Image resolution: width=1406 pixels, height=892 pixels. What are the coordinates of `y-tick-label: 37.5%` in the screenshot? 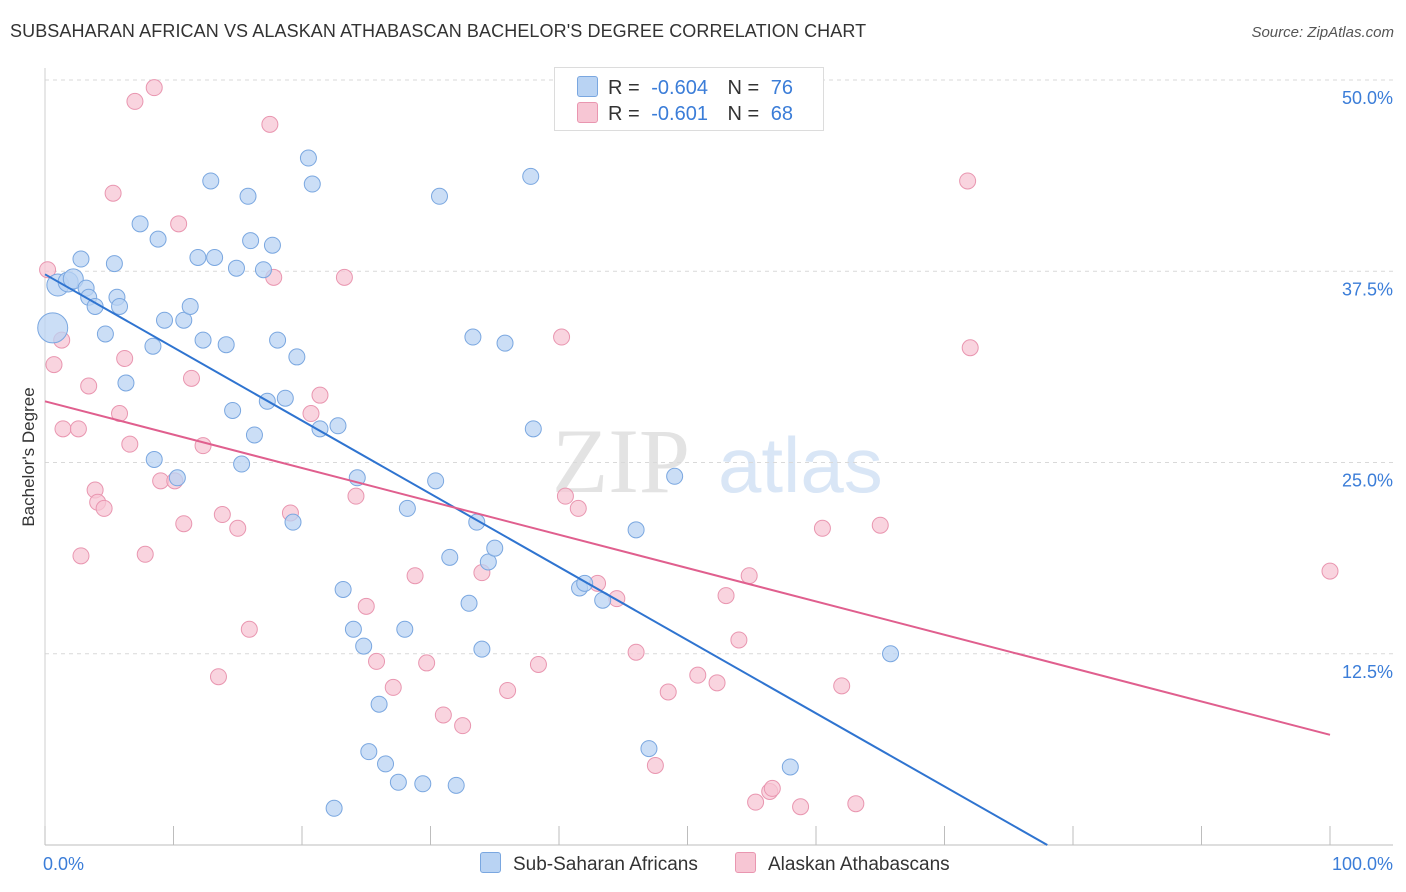 It's located at (1367, 289).